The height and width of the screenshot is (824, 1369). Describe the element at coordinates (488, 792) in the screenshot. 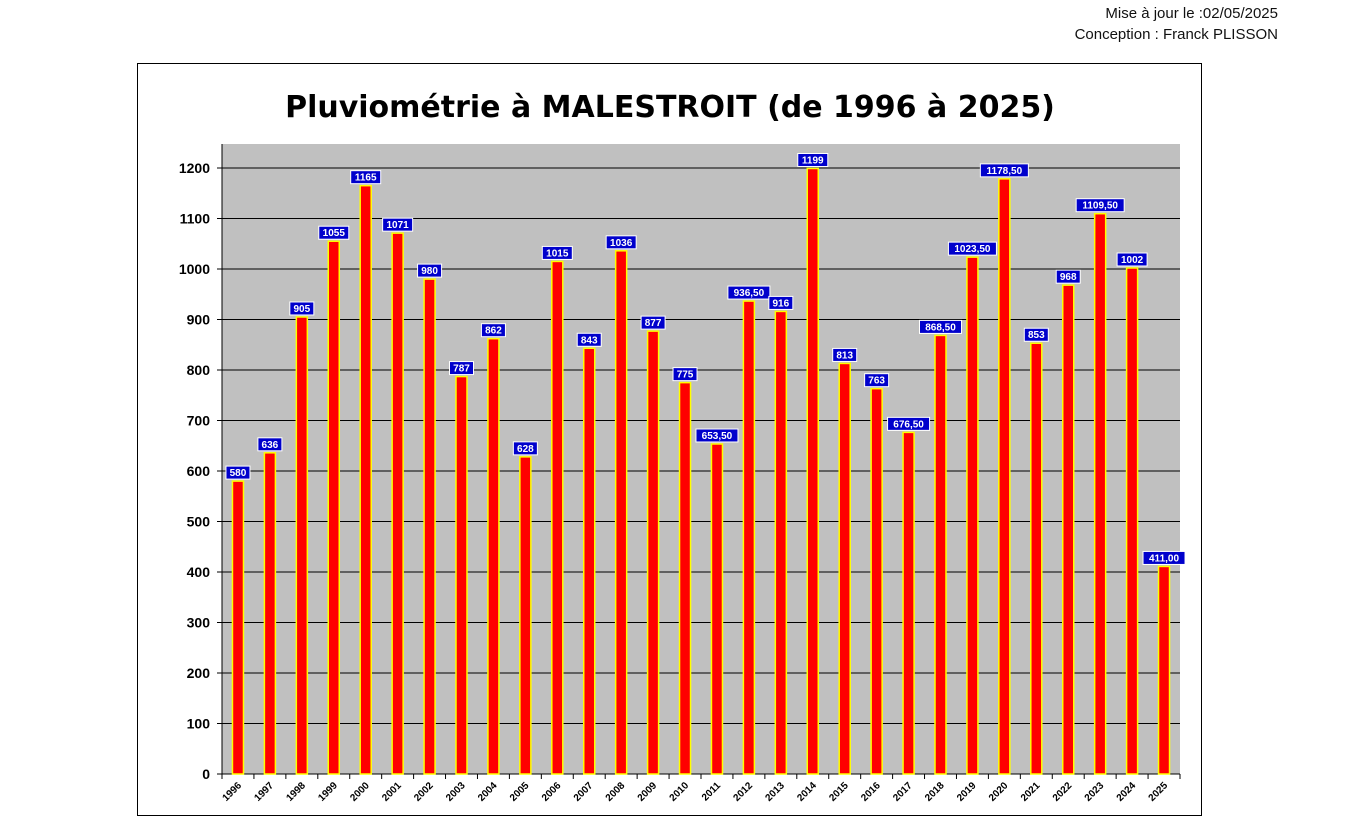

I see `x-tick-label-2004: 2004` at that location.